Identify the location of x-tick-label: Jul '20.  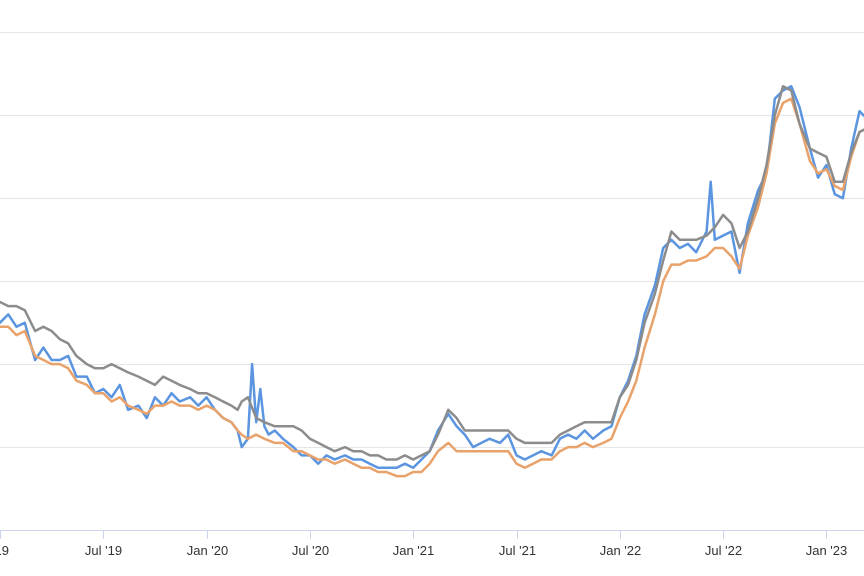
(310, 550).